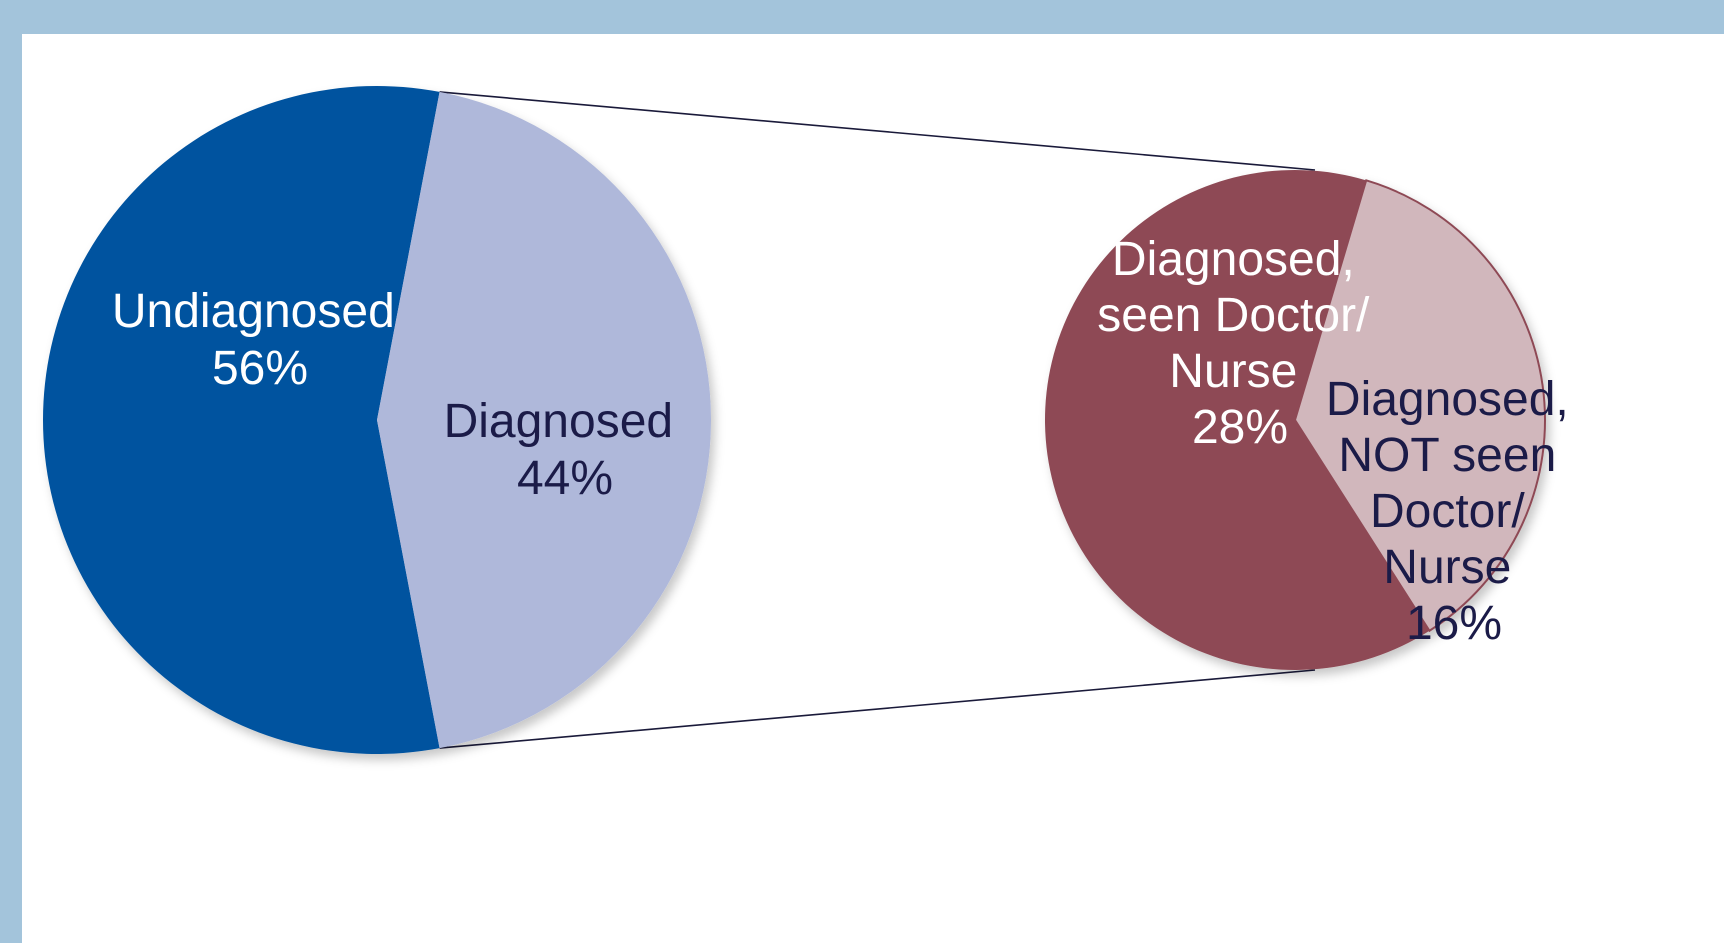 Image resolution: width=1724 pixels, height=943 pixels. Describe the element at coordinates (1447, 511) in the screenshot. I see `label-notseen-line-3: Doctor/` at that location.